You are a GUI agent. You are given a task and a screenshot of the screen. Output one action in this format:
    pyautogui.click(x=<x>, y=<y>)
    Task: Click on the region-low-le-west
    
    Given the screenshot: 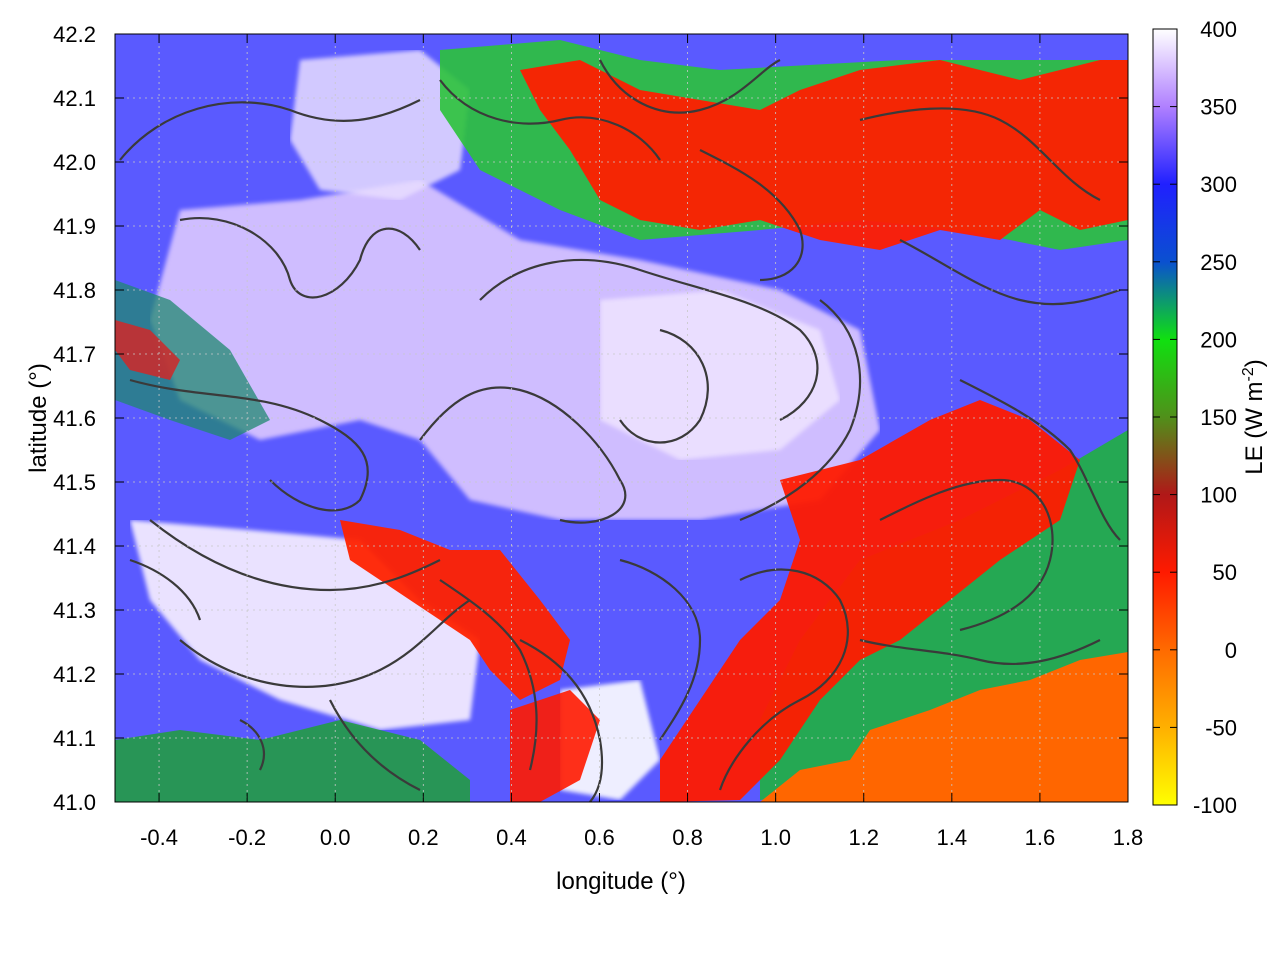 What is the action you would take?
    pyautogui.click(x=147, y=350)
    